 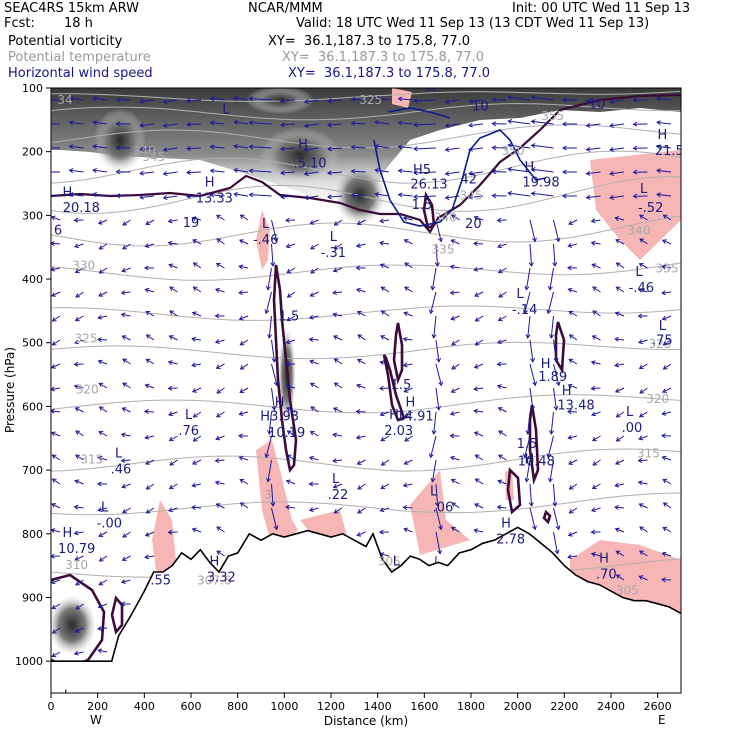 What do you see at coordinates (471, 195) in the screenshot?
I see `theta-label: 345` at bounding box center [471, 195].